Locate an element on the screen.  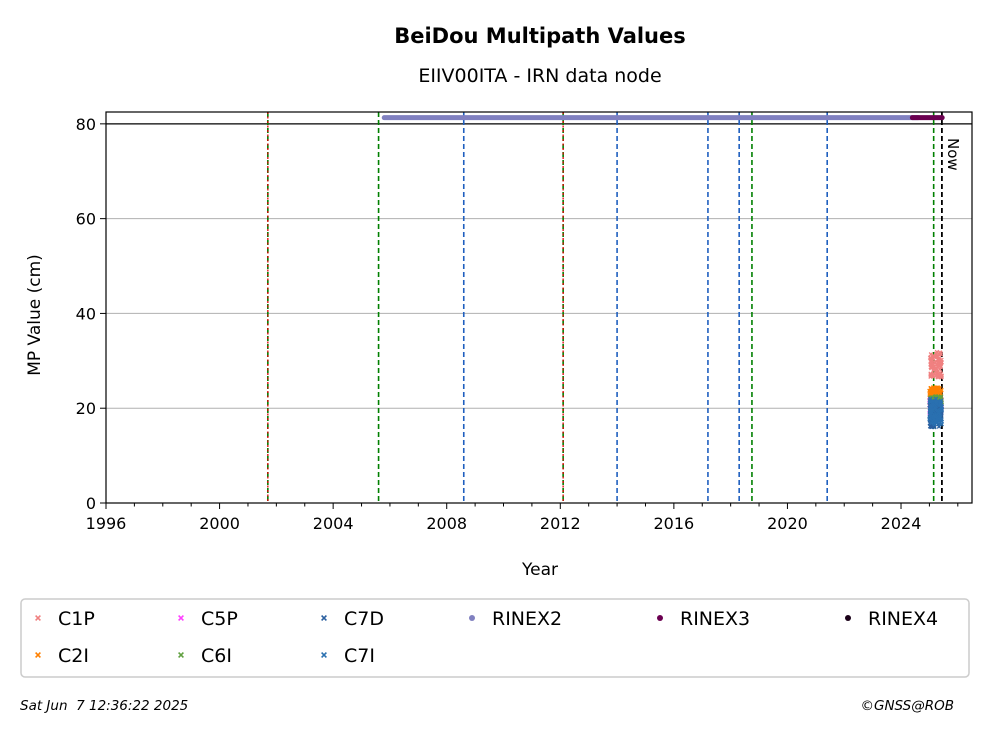
legend-item-C7I: C7I is located at coordinates (348, 656).